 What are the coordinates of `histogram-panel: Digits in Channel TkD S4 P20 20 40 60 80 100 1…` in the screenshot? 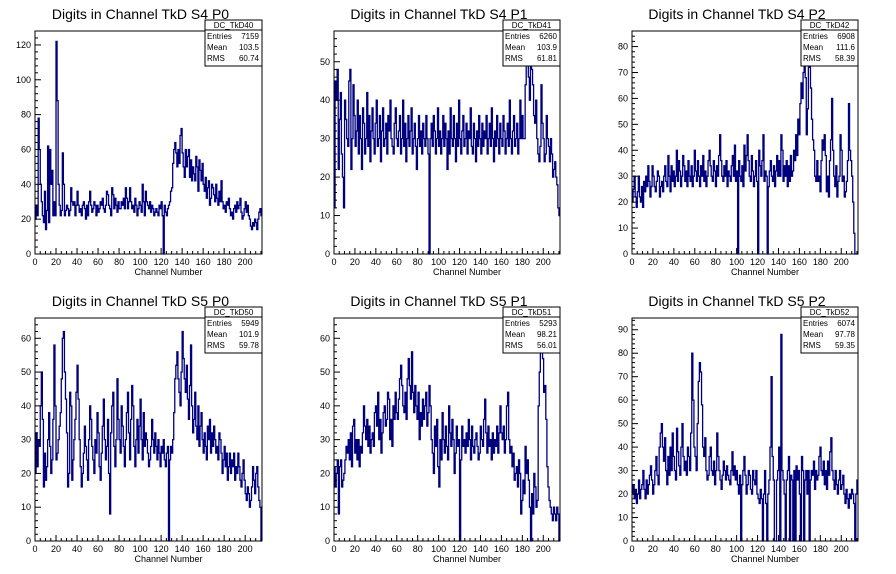 It's located at (738, 141).